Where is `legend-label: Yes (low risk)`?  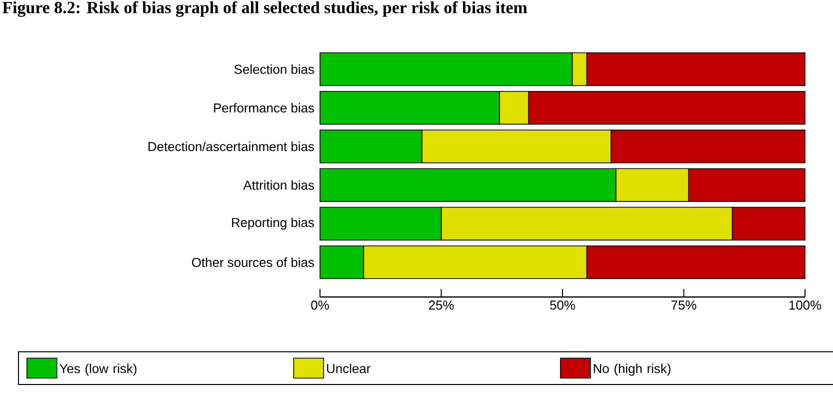 legend-label: Yes (low risk) is located at coordinates (98, 370).